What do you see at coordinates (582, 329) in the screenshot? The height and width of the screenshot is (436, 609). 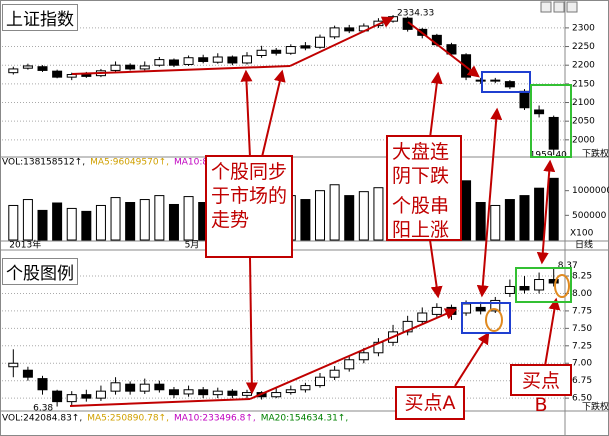 I see `y-tick-label: 7.50` at bounding box center [582, 329].